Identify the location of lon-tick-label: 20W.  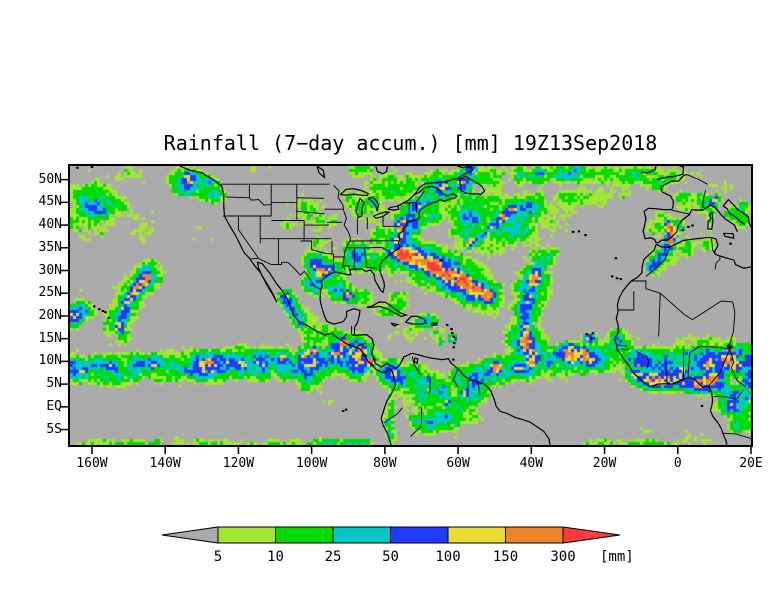
(604, 463).